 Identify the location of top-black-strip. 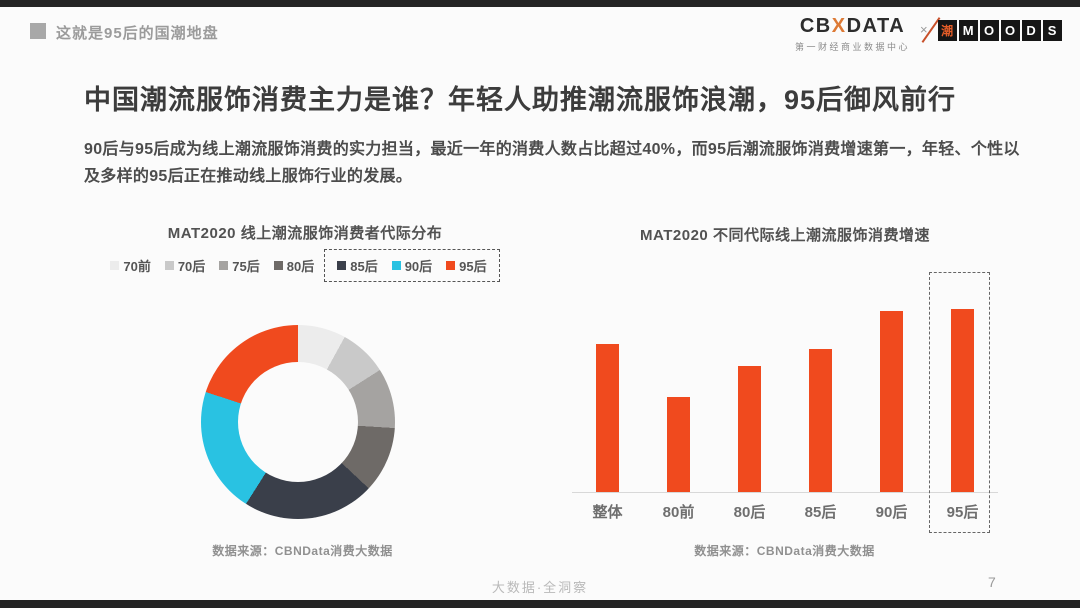
(540, 3).